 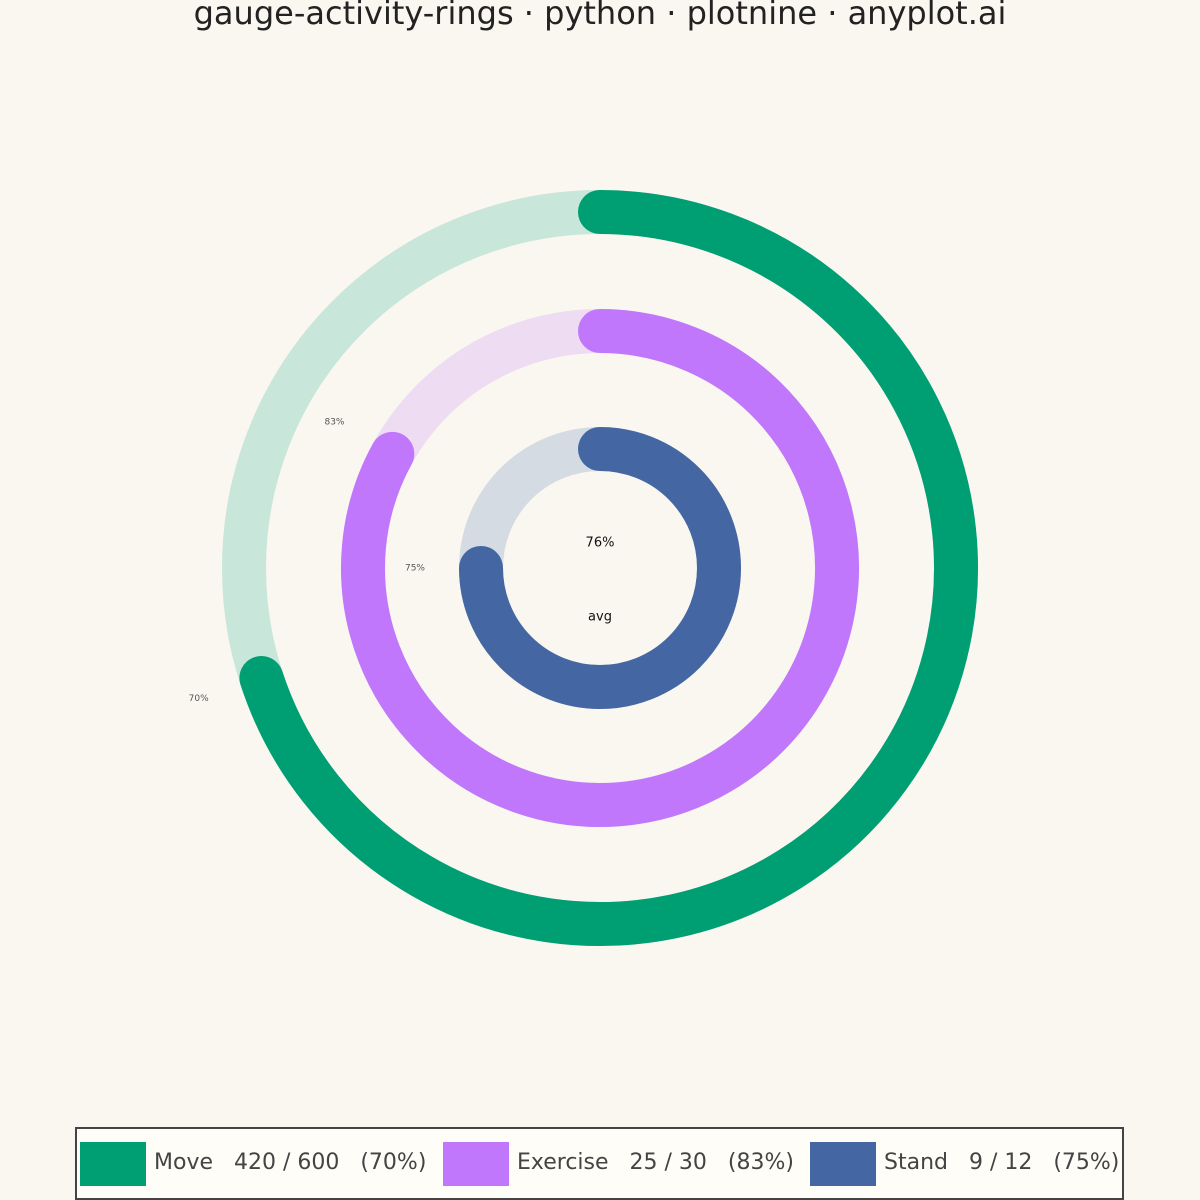 What do you see at coordinates (334, 423) in the screenshot?
I see `value-label: 83%` at bounding box center [334, 423].